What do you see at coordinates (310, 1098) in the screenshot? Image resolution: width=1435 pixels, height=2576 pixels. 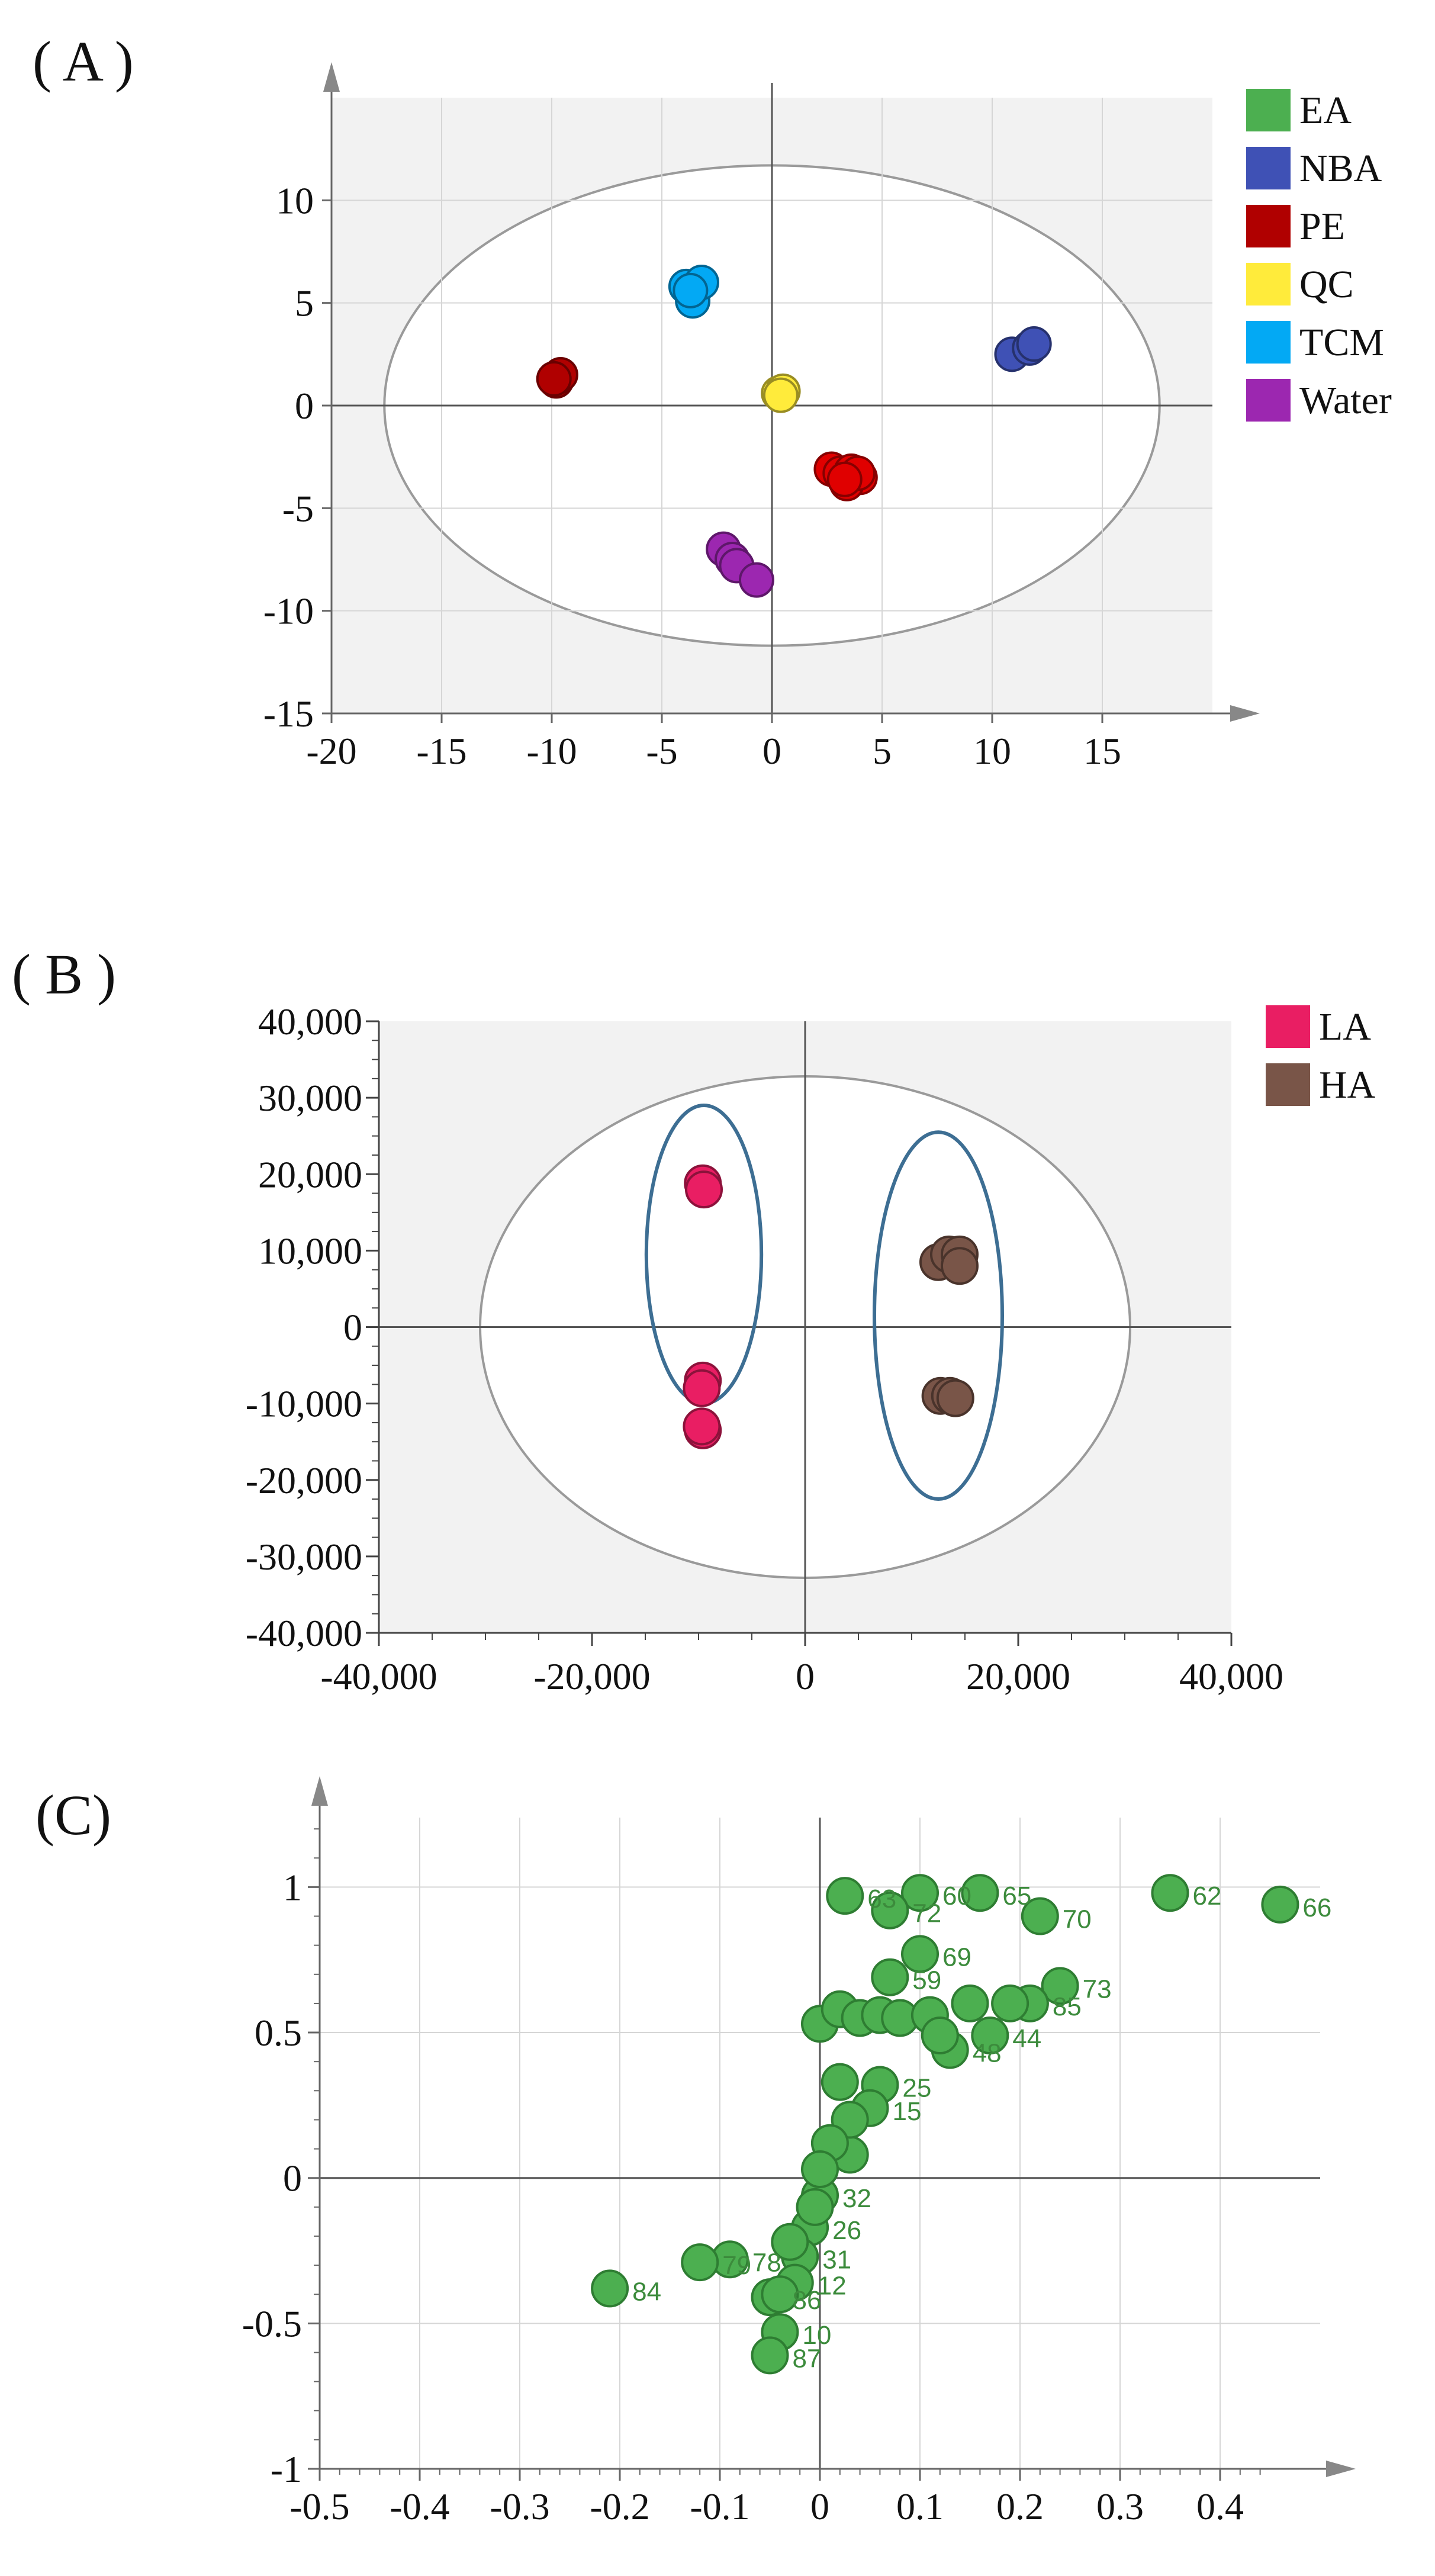 I see `y-tick-label: 30,000` at bounding box center [310, 1098].